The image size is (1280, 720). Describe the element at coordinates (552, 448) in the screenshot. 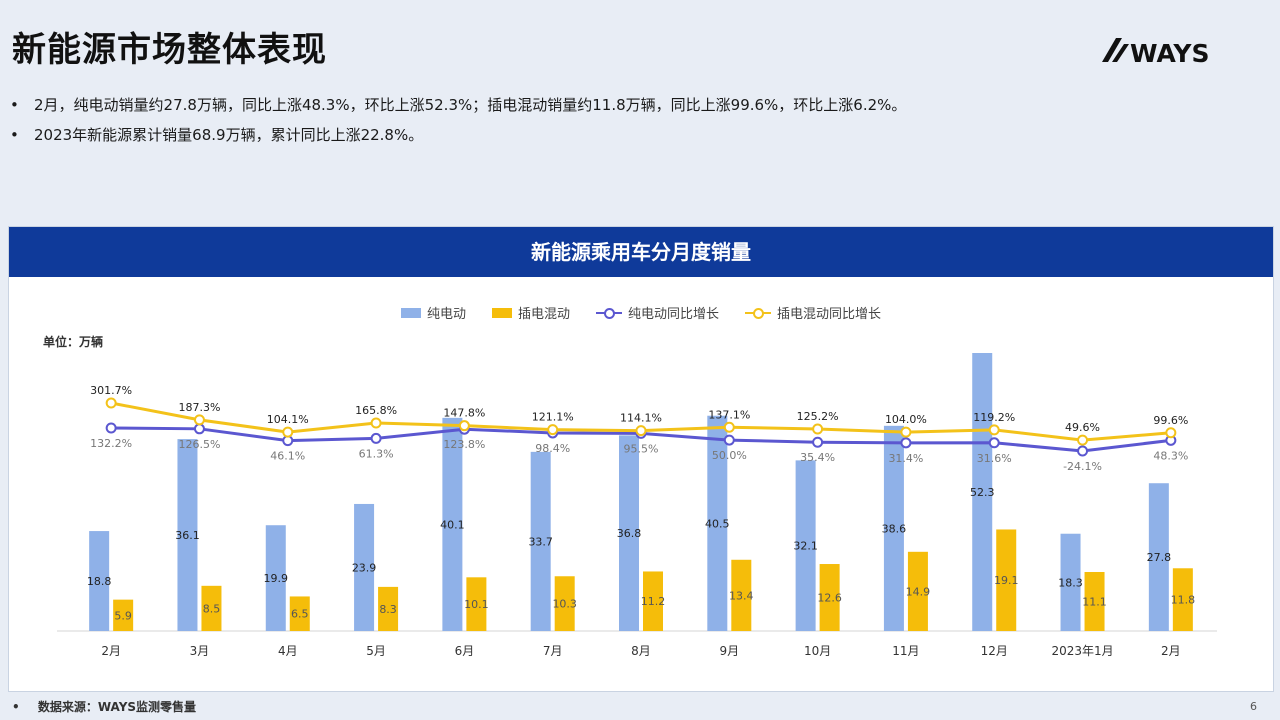

I see `bev-yoy-label: 98.4%` at that location.